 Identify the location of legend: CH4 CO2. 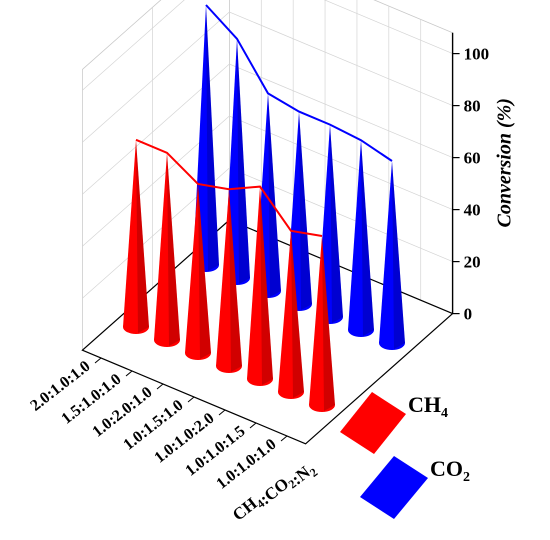
(405, 455).